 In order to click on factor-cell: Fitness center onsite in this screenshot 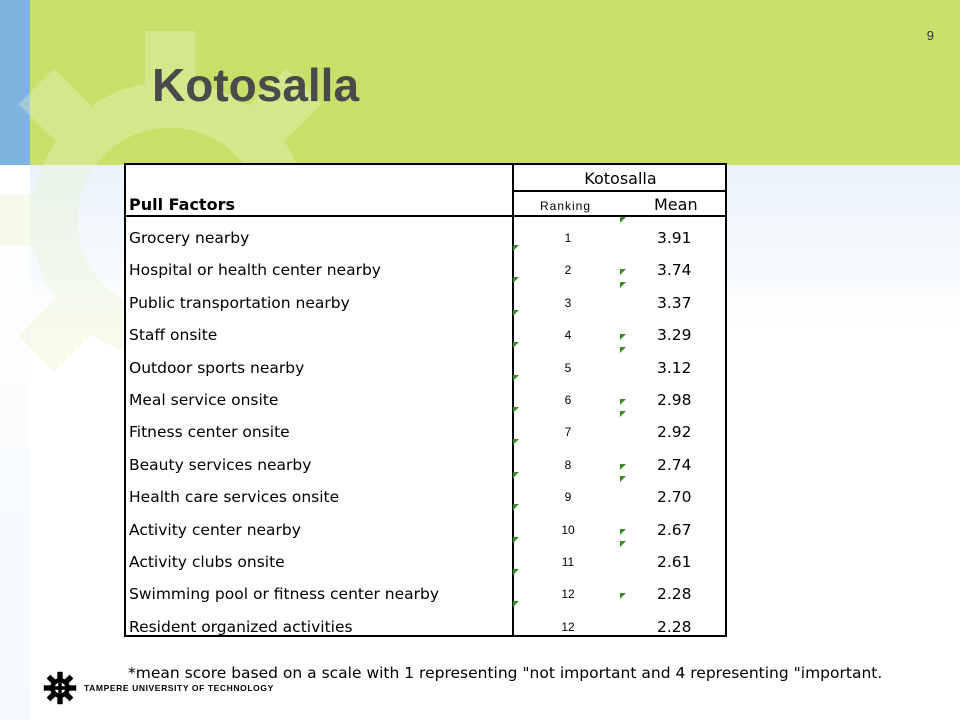, I will do `click(209, 432)`.